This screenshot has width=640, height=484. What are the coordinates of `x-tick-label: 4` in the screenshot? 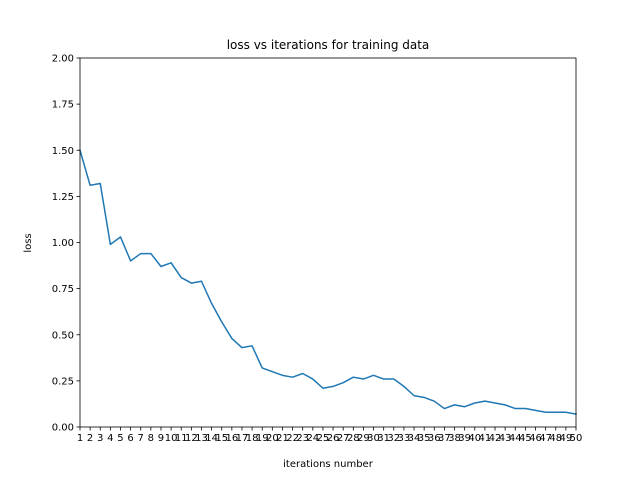 It's located at (110, 438).